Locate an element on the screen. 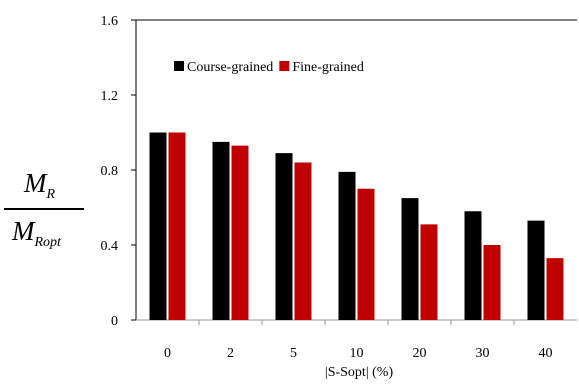  y-axis-label: MR MRopt is located at coordinates (44, 213).